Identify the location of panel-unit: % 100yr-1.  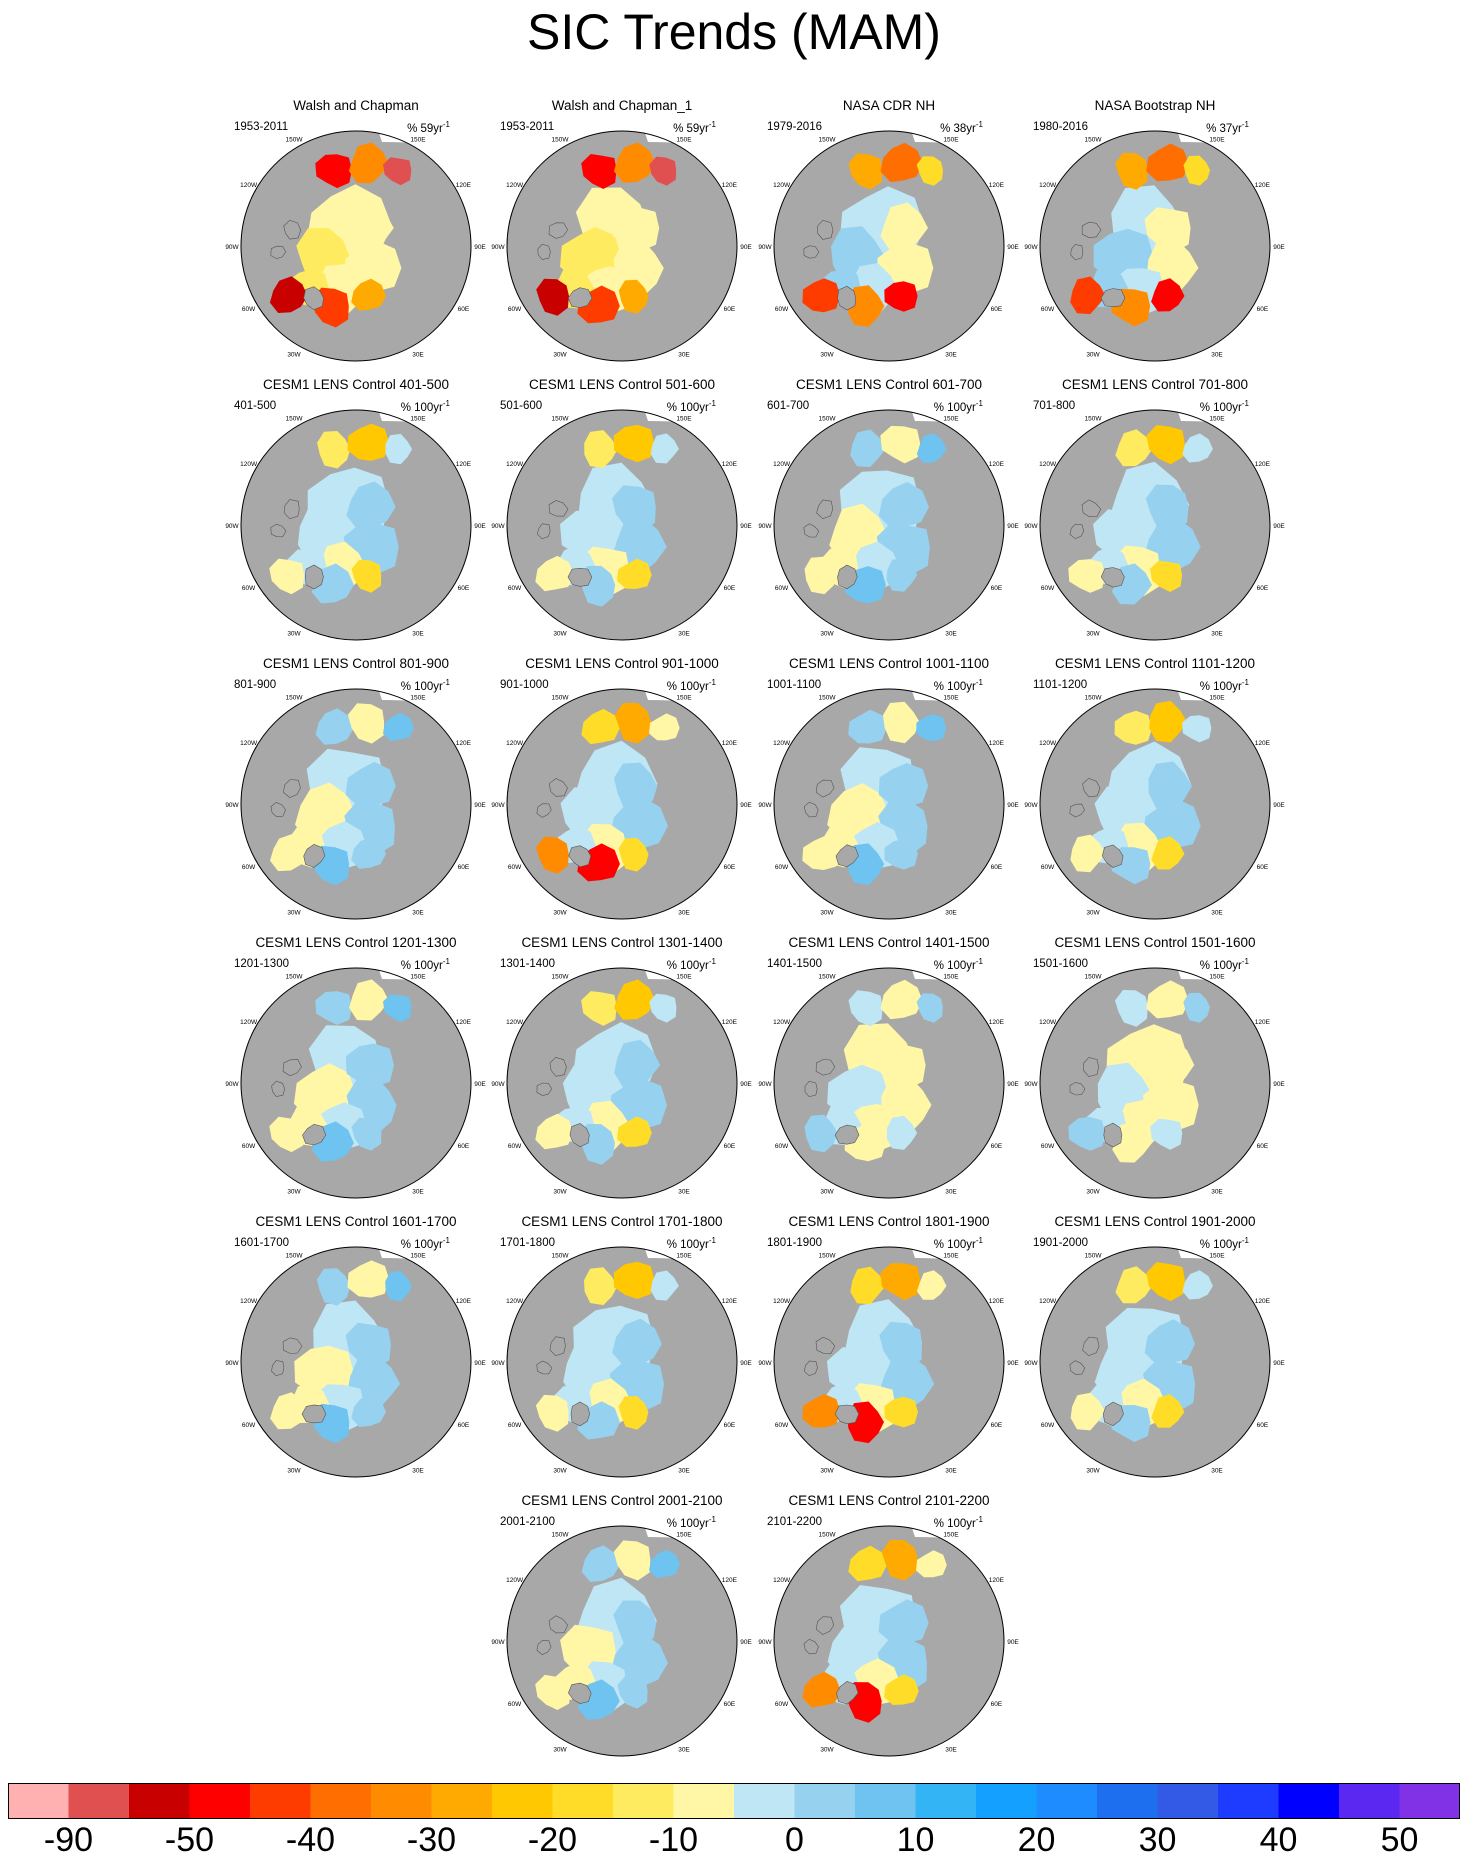
(602, 685).